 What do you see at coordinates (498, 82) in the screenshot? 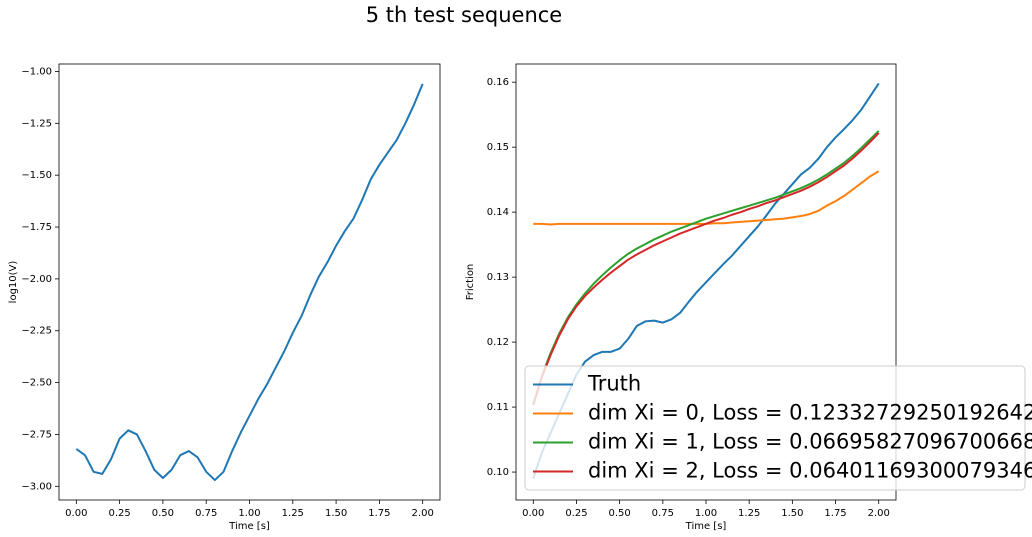
I see `y-tick-label: 0.16` at bounding box center [498, 82].